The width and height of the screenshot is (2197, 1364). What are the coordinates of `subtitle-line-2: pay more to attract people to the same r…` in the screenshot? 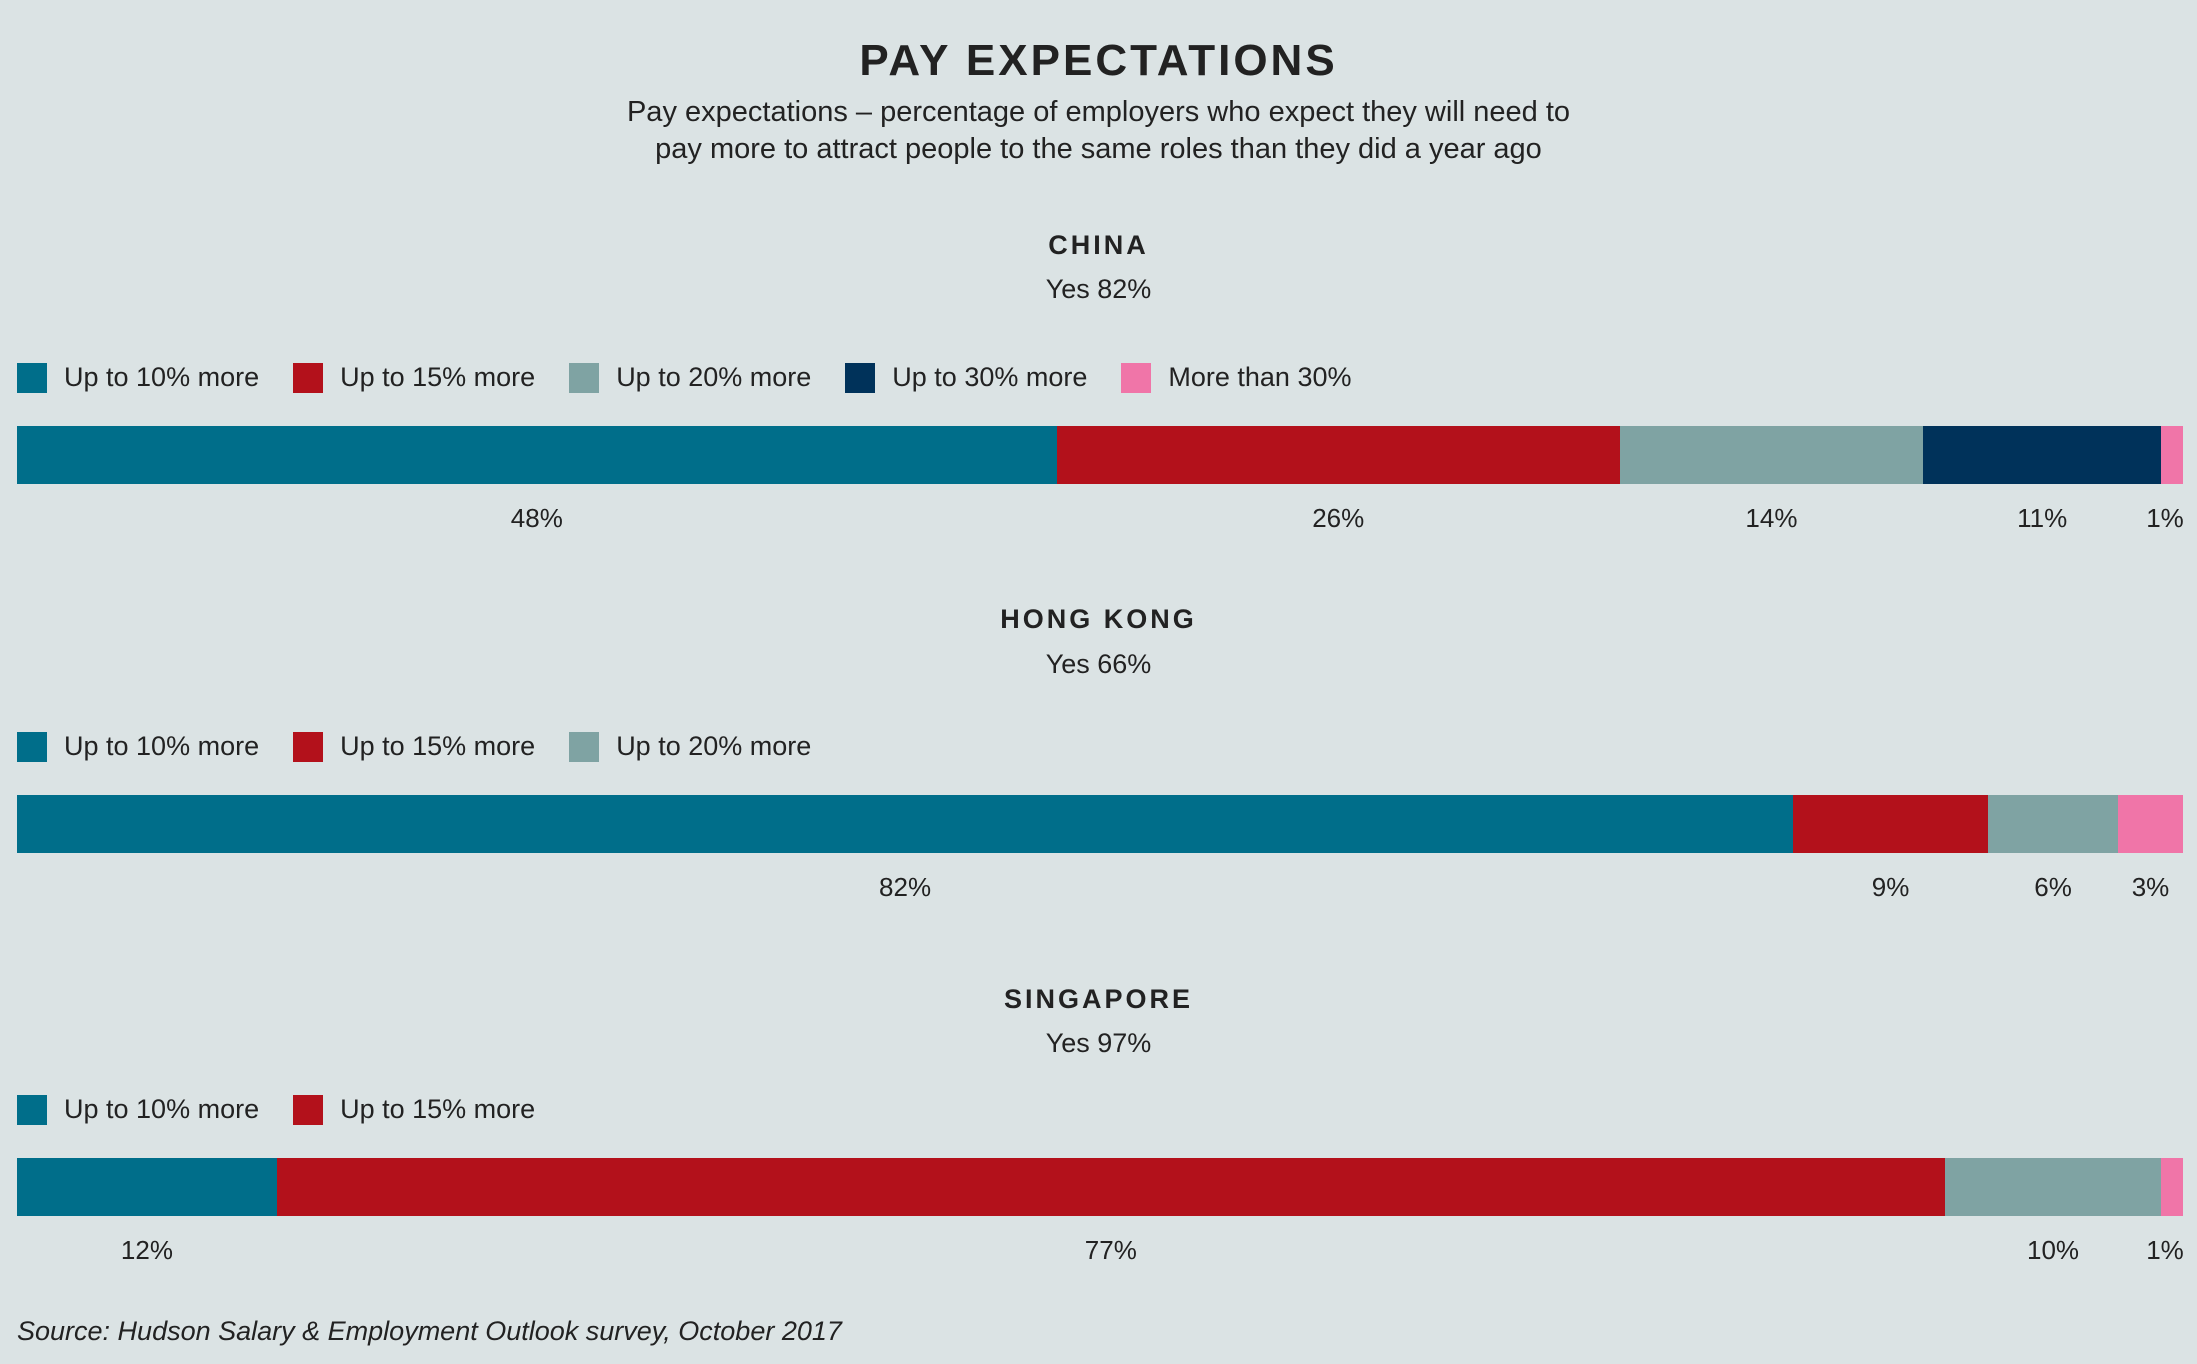 It's located at (1098, 149).